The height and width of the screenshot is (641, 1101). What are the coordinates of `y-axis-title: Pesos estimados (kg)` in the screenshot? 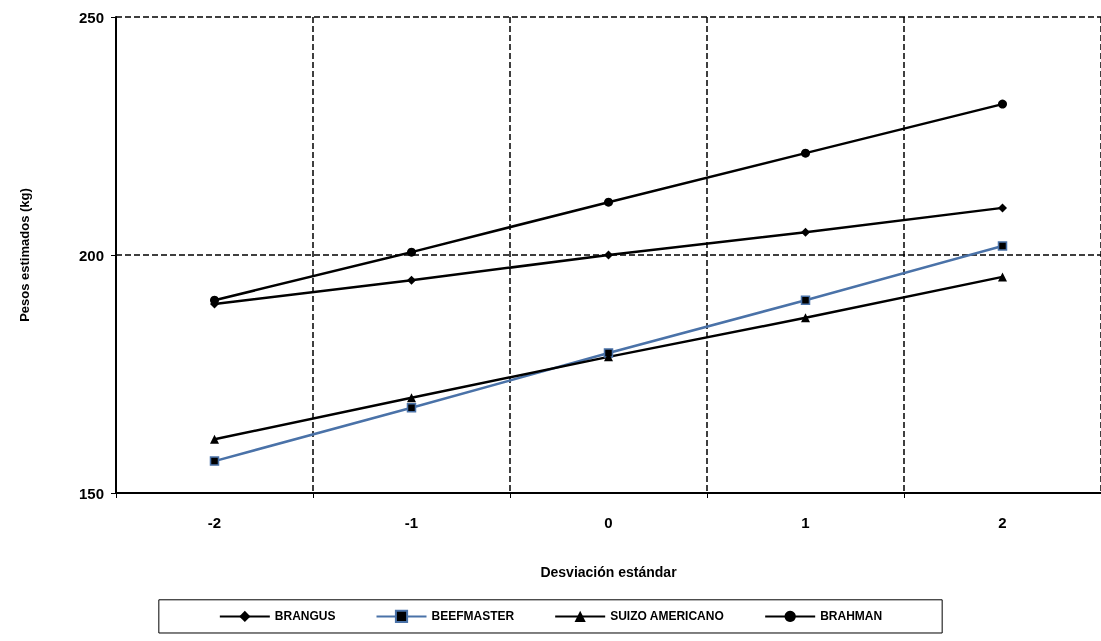 It's located at (24, 255).